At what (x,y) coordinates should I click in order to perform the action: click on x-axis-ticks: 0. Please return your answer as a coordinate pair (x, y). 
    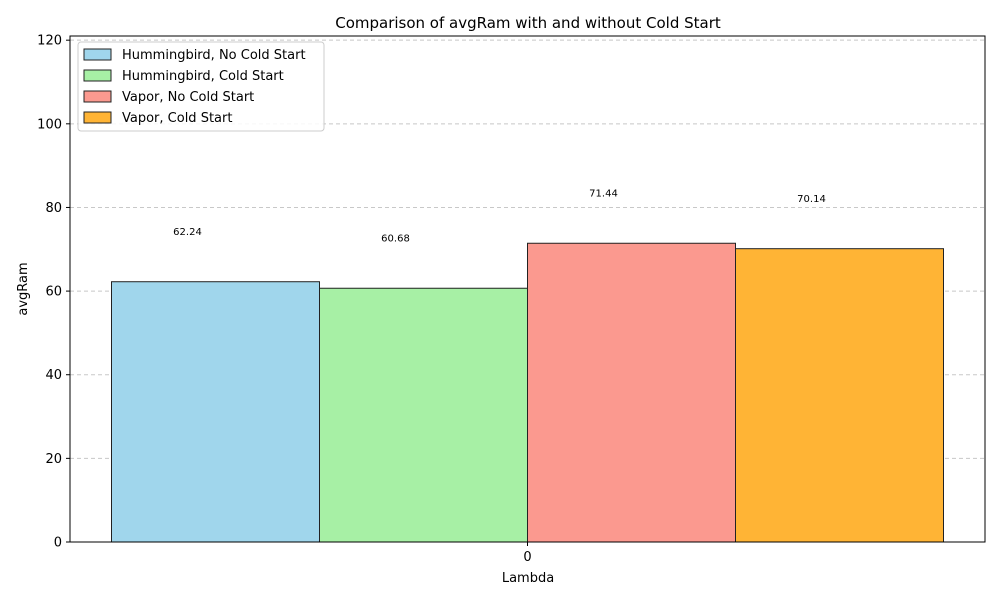
    Looking at the image, I should click on (527, 553).